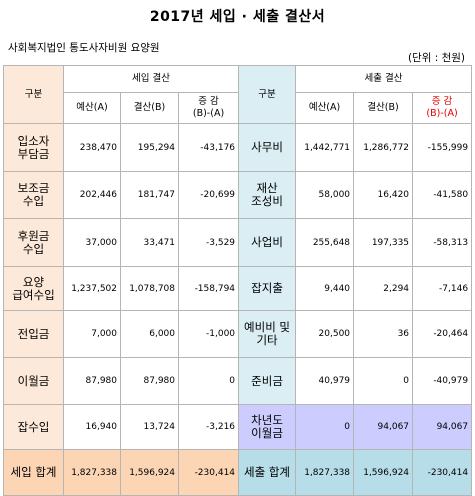  I want to click on expense-settlement-cell: 1,286,772, so click(383, 147).